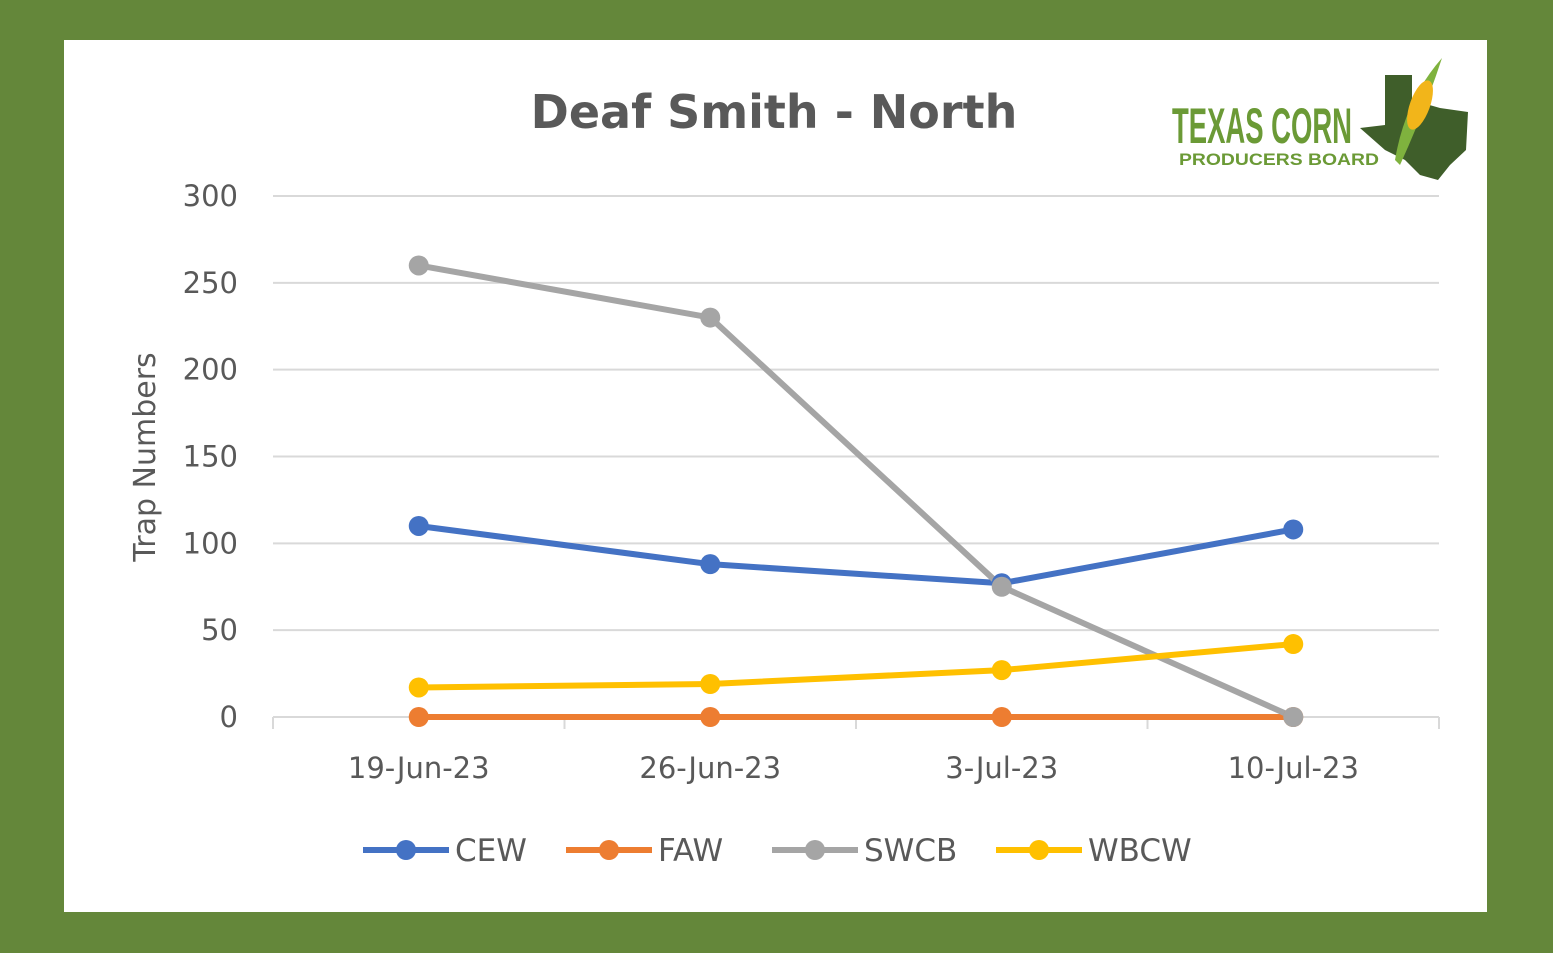 This screenshot has height=953, width=1553. Describe the element at coordinates (406, 850) in the screenshot. I see `legend-marker-cew` at that location.